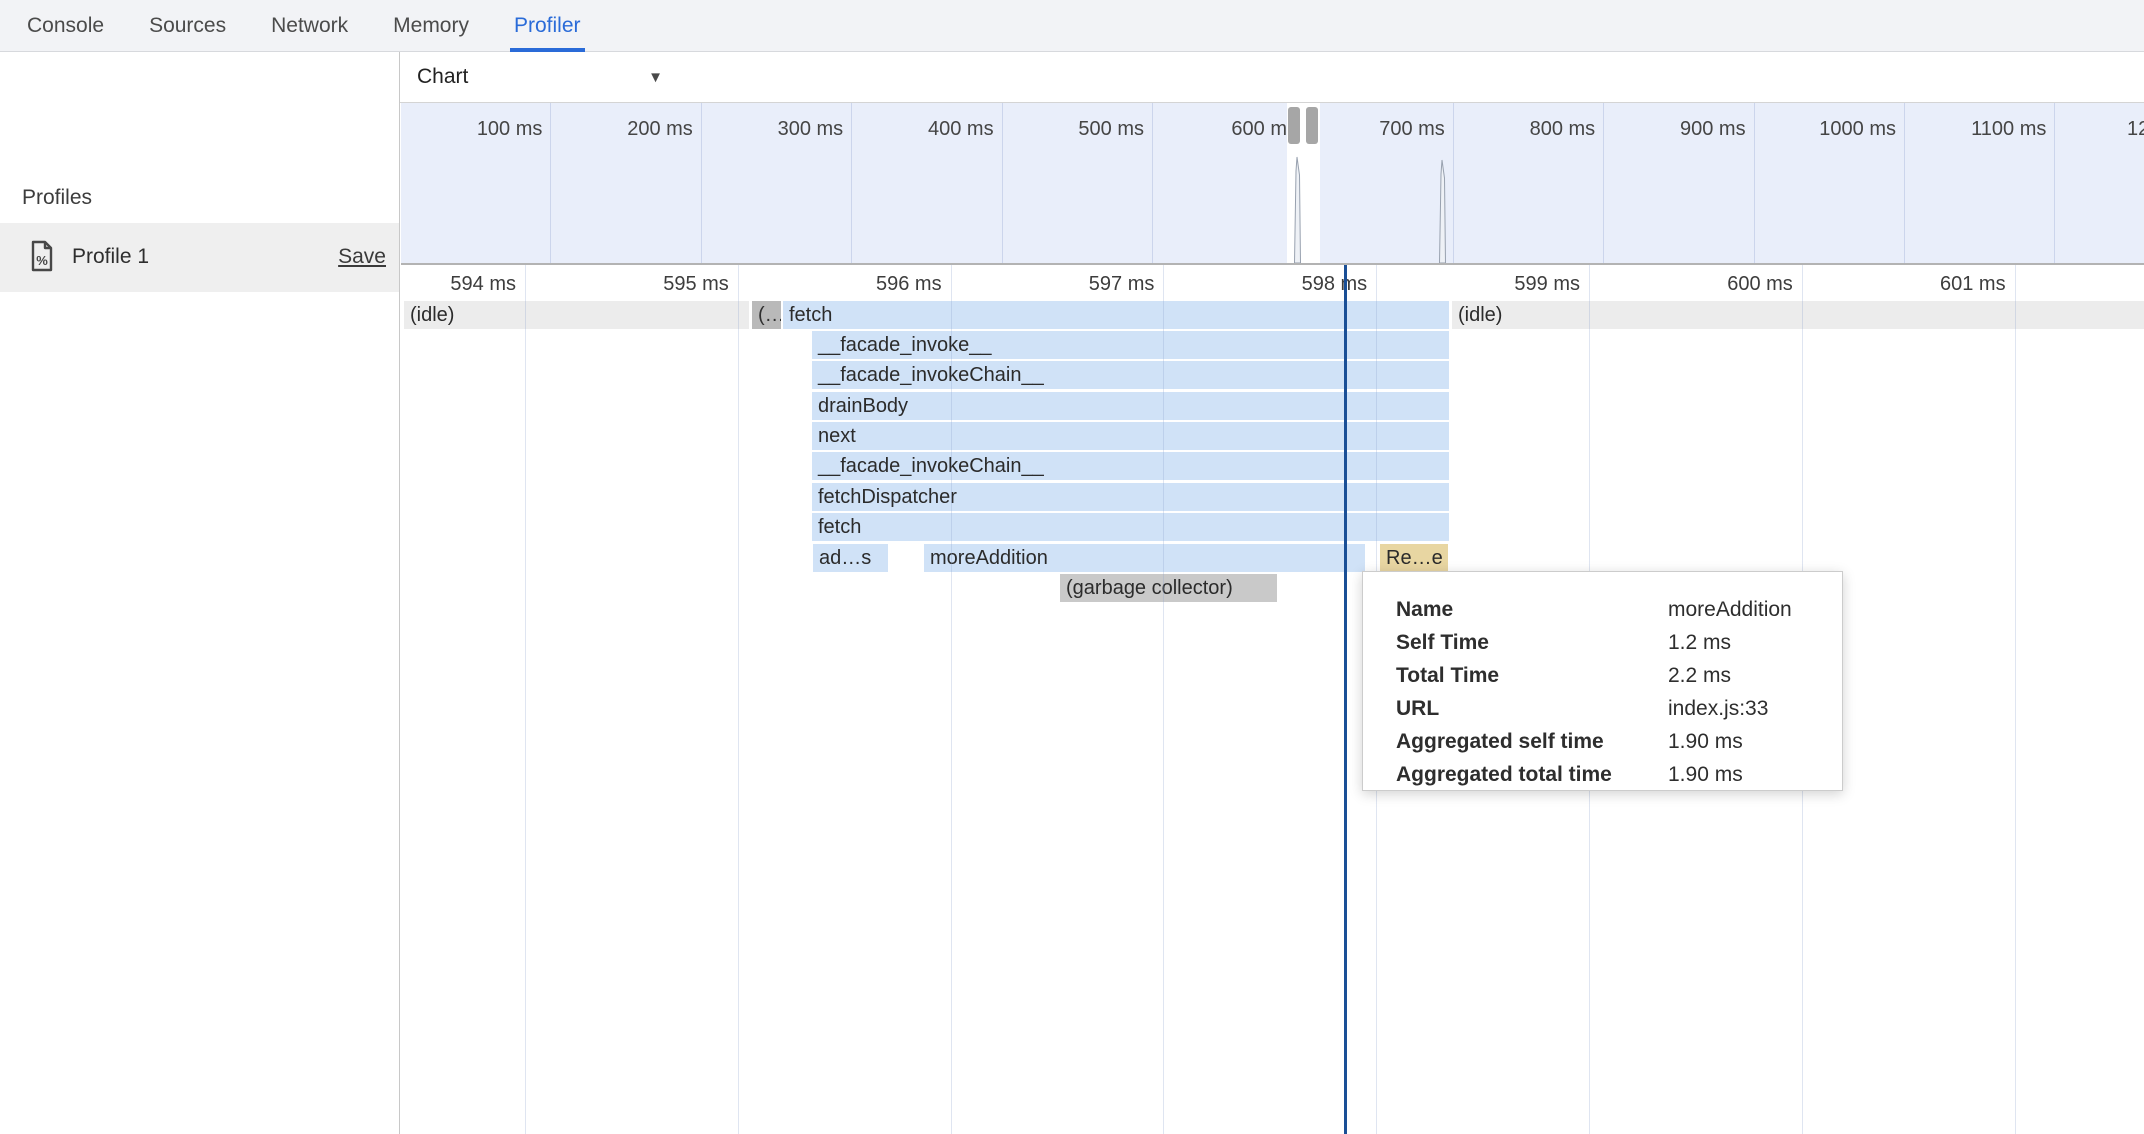 The width and height of the screenshot is (2144, 1134). I want to click on tooltip-value: moreAddition, so click(1730, 609).